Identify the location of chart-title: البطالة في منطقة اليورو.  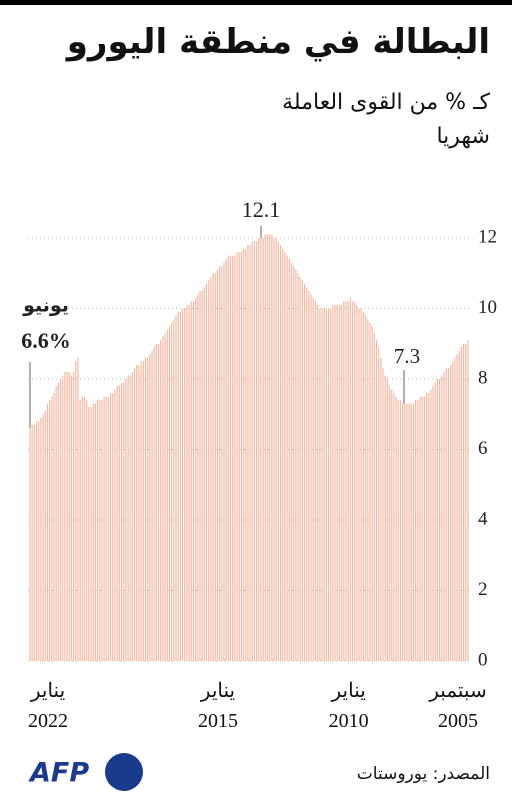
(278, 42).